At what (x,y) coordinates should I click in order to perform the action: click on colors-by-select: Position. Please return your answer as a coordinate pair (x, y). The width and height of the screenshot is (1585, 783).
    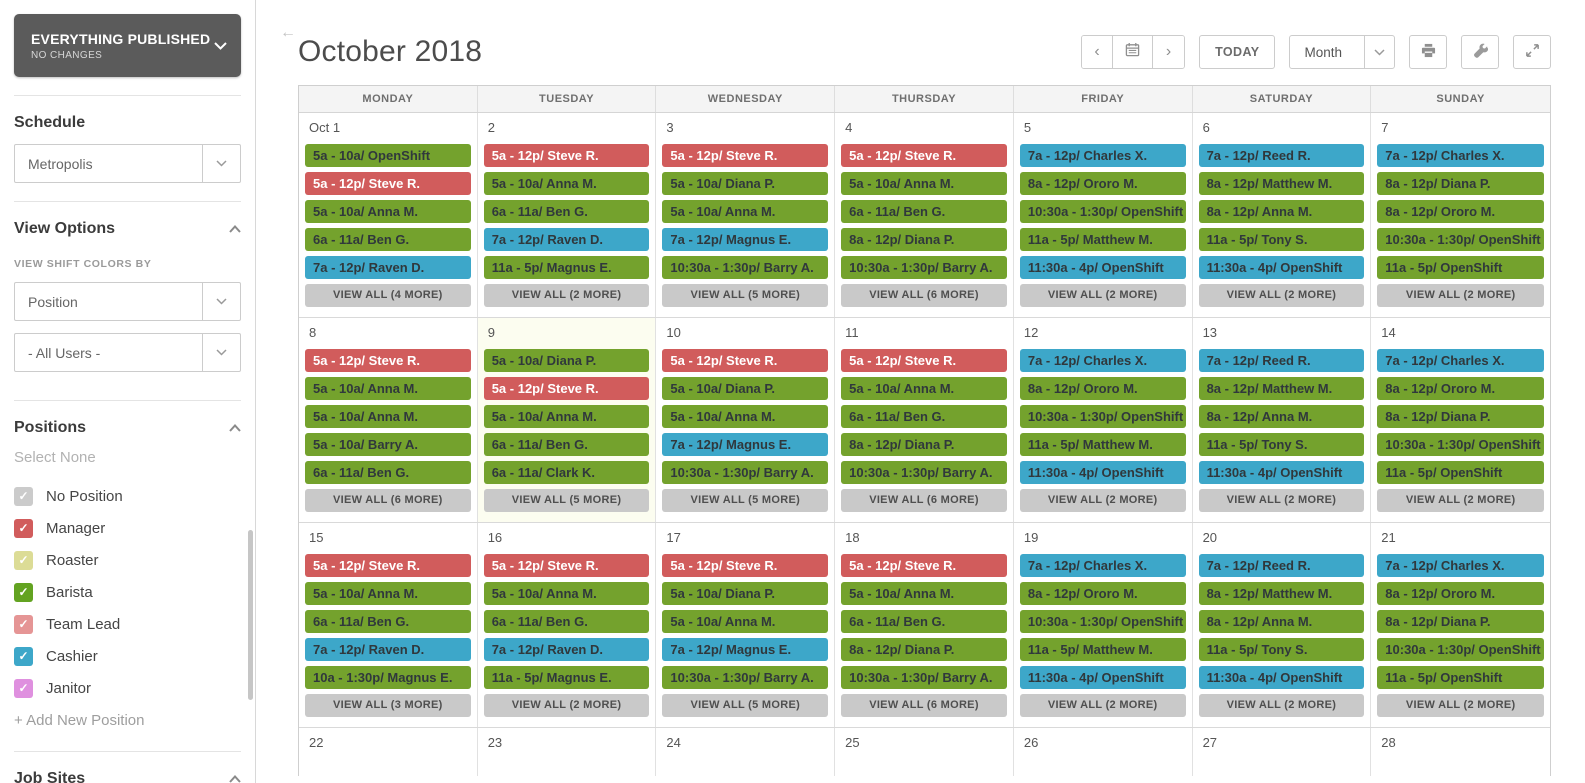
    Looking at the image, I should click on (127, 301).